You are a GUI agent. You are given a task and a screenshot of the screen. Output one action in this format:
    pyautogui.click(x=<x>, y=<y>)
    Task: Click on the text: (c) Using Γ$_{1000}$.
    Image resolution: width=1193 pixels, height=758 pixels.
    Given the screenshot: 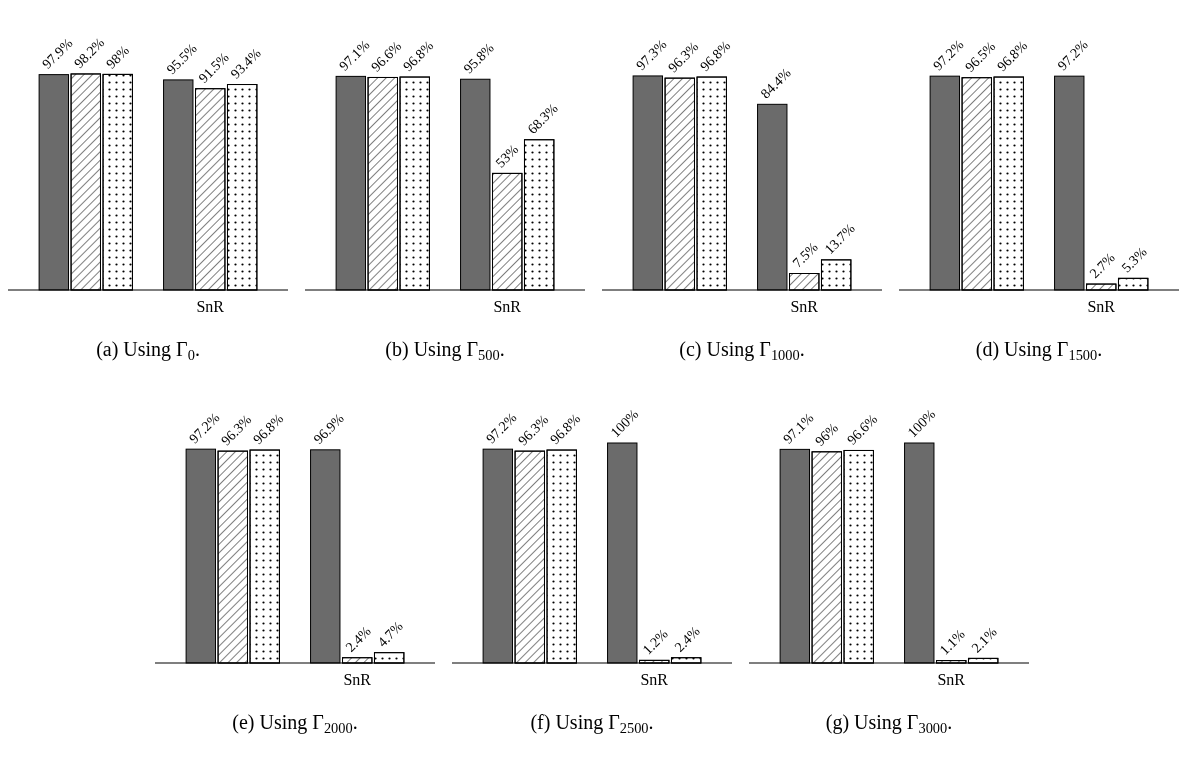 What is the action you would take?
    pyautogui.click(x=742, y=350)
    